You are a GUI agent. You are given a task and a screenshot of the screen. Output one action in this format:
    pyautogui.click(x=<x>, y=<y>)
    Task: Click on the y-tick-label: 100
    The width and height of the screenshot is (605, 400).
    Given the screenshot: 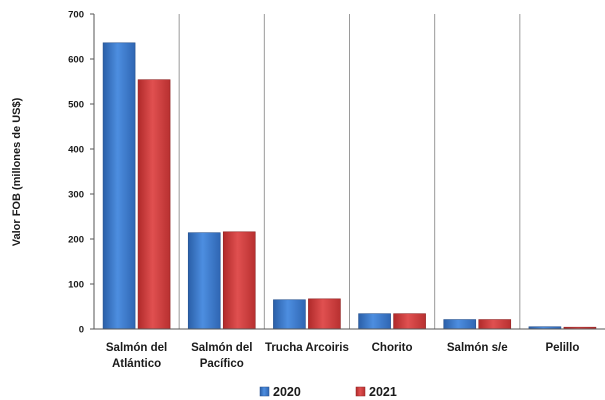 What is the action you would take?
    pyautogui.click(x=76, y=285)
    